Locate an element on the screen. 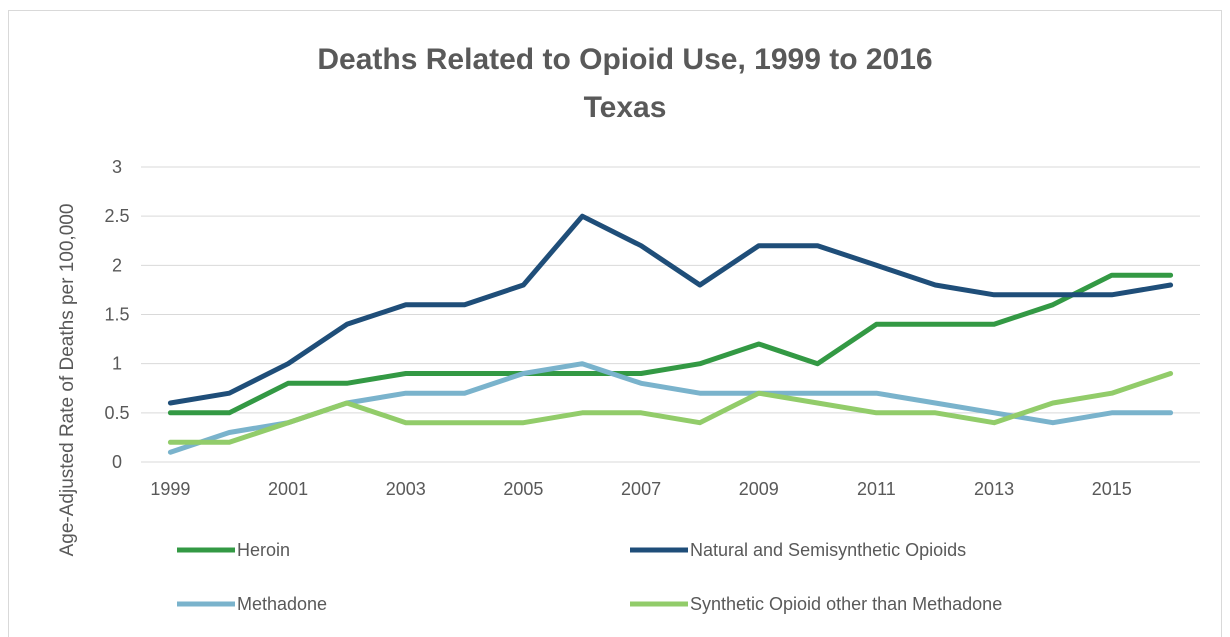 This screenshot has height=637, width=1230. legend-label: Heroin is located at coordinates (263, 550).